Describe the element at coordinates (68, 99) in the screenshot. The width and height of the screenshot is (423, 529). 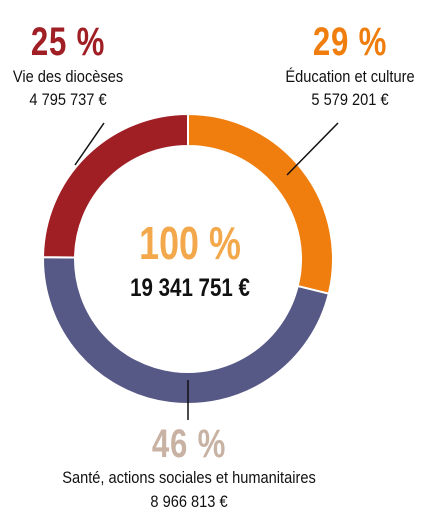
I see `vie-des-dioceses-amount: 4 795 737 €` at that location.